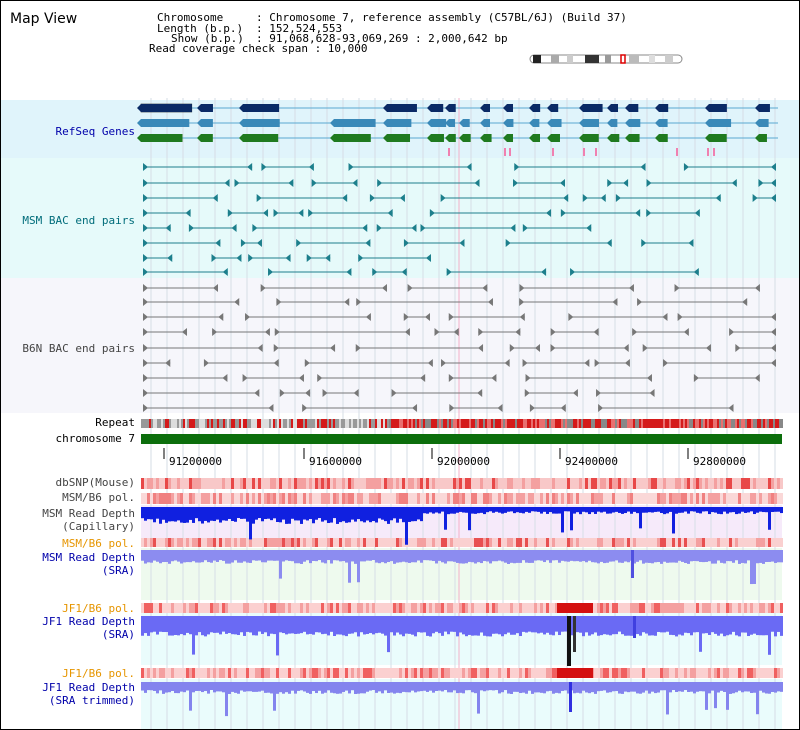 This screenshot has width=800, height=730. Describe the element at coordinates (98, 673) in the screenshot. I see `track-label-jf1-pol2: JF1/B6 pol.` at that location.